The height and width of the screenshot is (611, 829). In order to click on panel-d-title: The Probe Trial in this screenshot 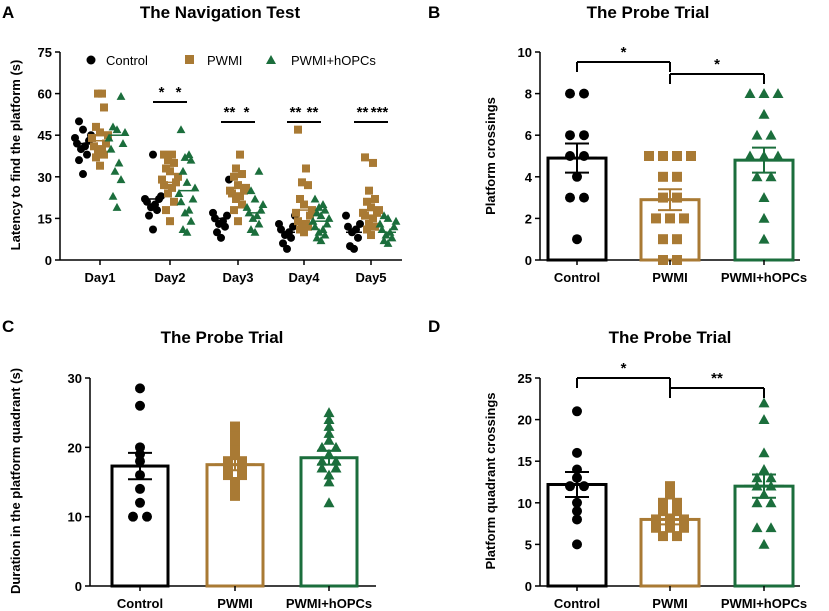, I will do `click(670, 337)`.